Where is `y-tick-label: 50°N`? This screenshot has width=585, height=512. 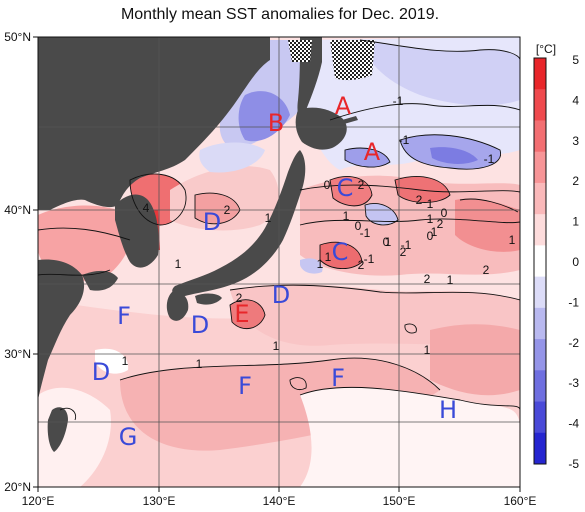
y-tick-label: 50°N is located at coordinates (17, 37).